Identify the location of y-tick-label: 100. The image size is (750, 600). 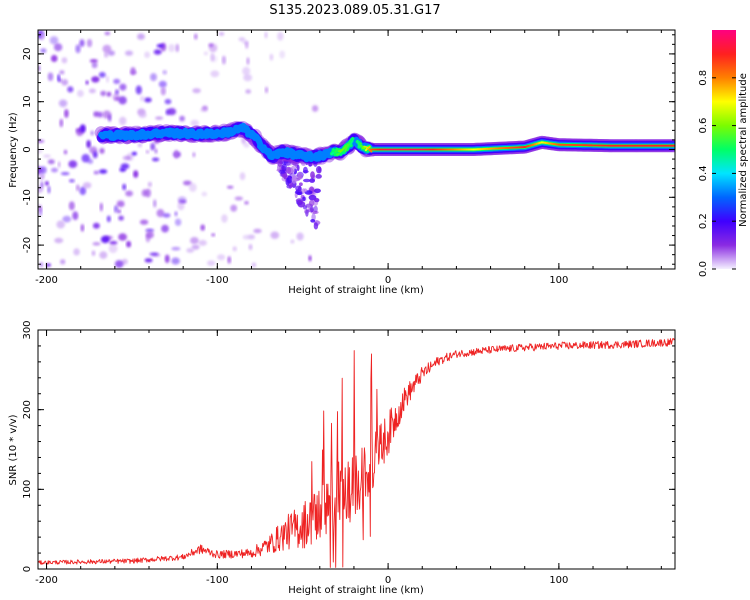
(27, 489).